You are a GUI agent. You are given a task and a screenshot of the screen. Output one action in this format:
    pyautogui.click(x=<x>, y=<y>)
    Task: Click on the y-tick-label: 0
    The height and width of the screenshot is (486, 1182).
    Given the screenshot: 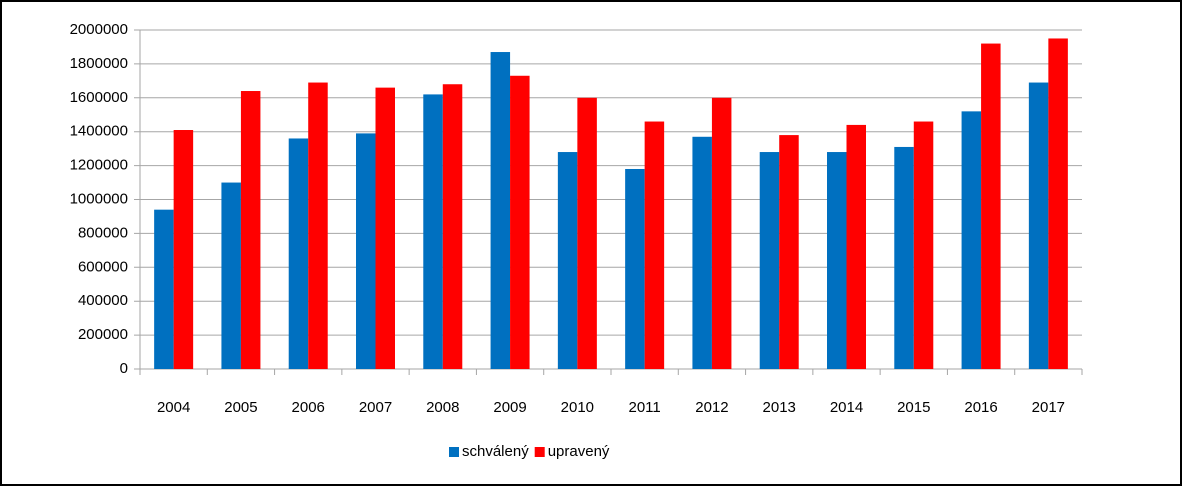 What is the action you would take?
    pyautogui.click(x=124, y=368)
    